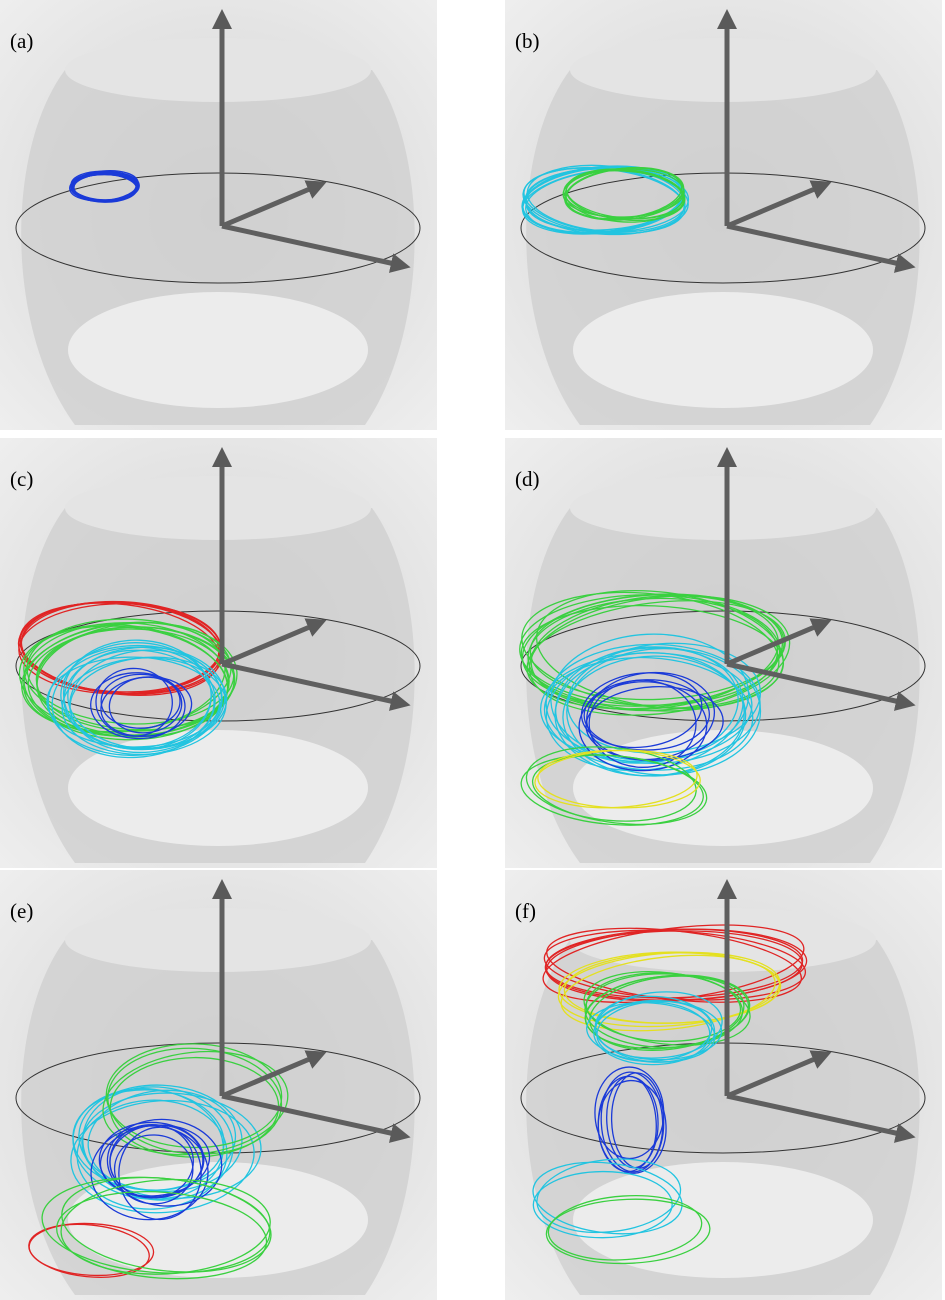  Describe the element at coordinates (525, 911) in the screenshot. I see `panel-label: (f)` at that location.